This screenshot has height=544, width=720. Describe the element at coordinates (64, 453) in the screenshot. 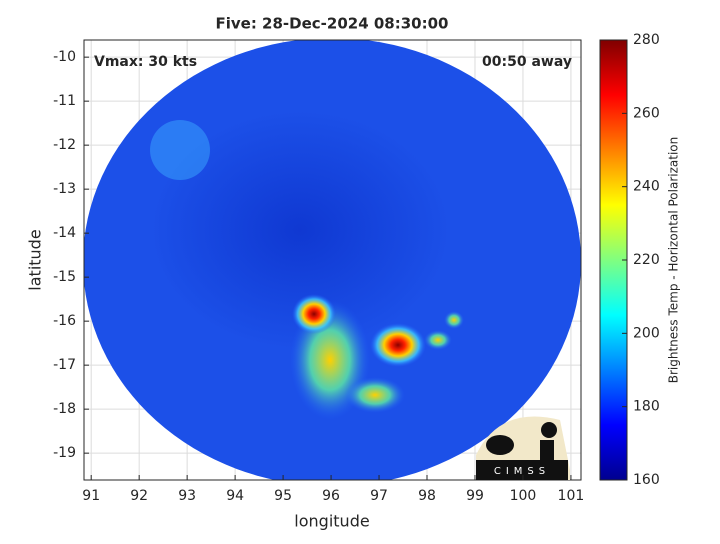

I see `y-tick-label: -19` at that location.